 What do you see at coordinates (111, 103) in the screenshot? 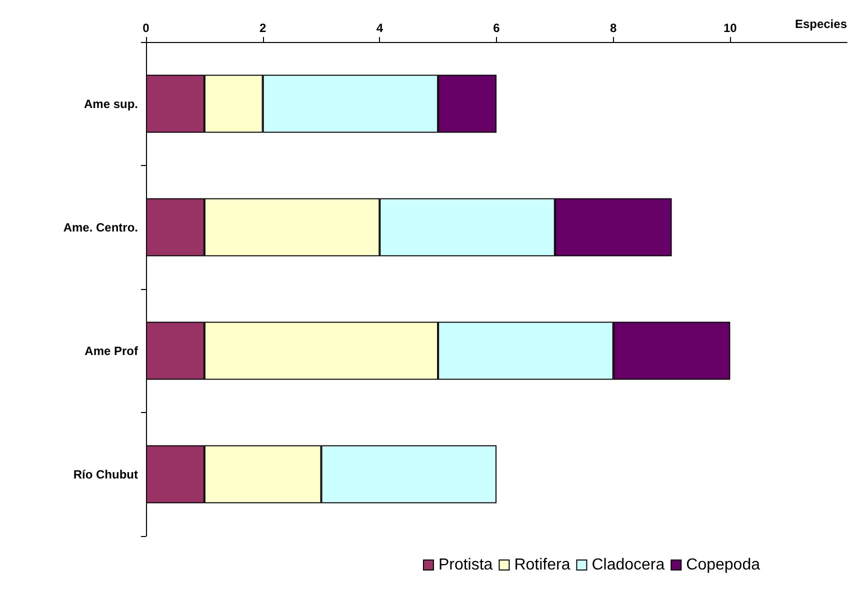
I see `y-tick-label: Ame sup.` at bounding box center [111, 103].